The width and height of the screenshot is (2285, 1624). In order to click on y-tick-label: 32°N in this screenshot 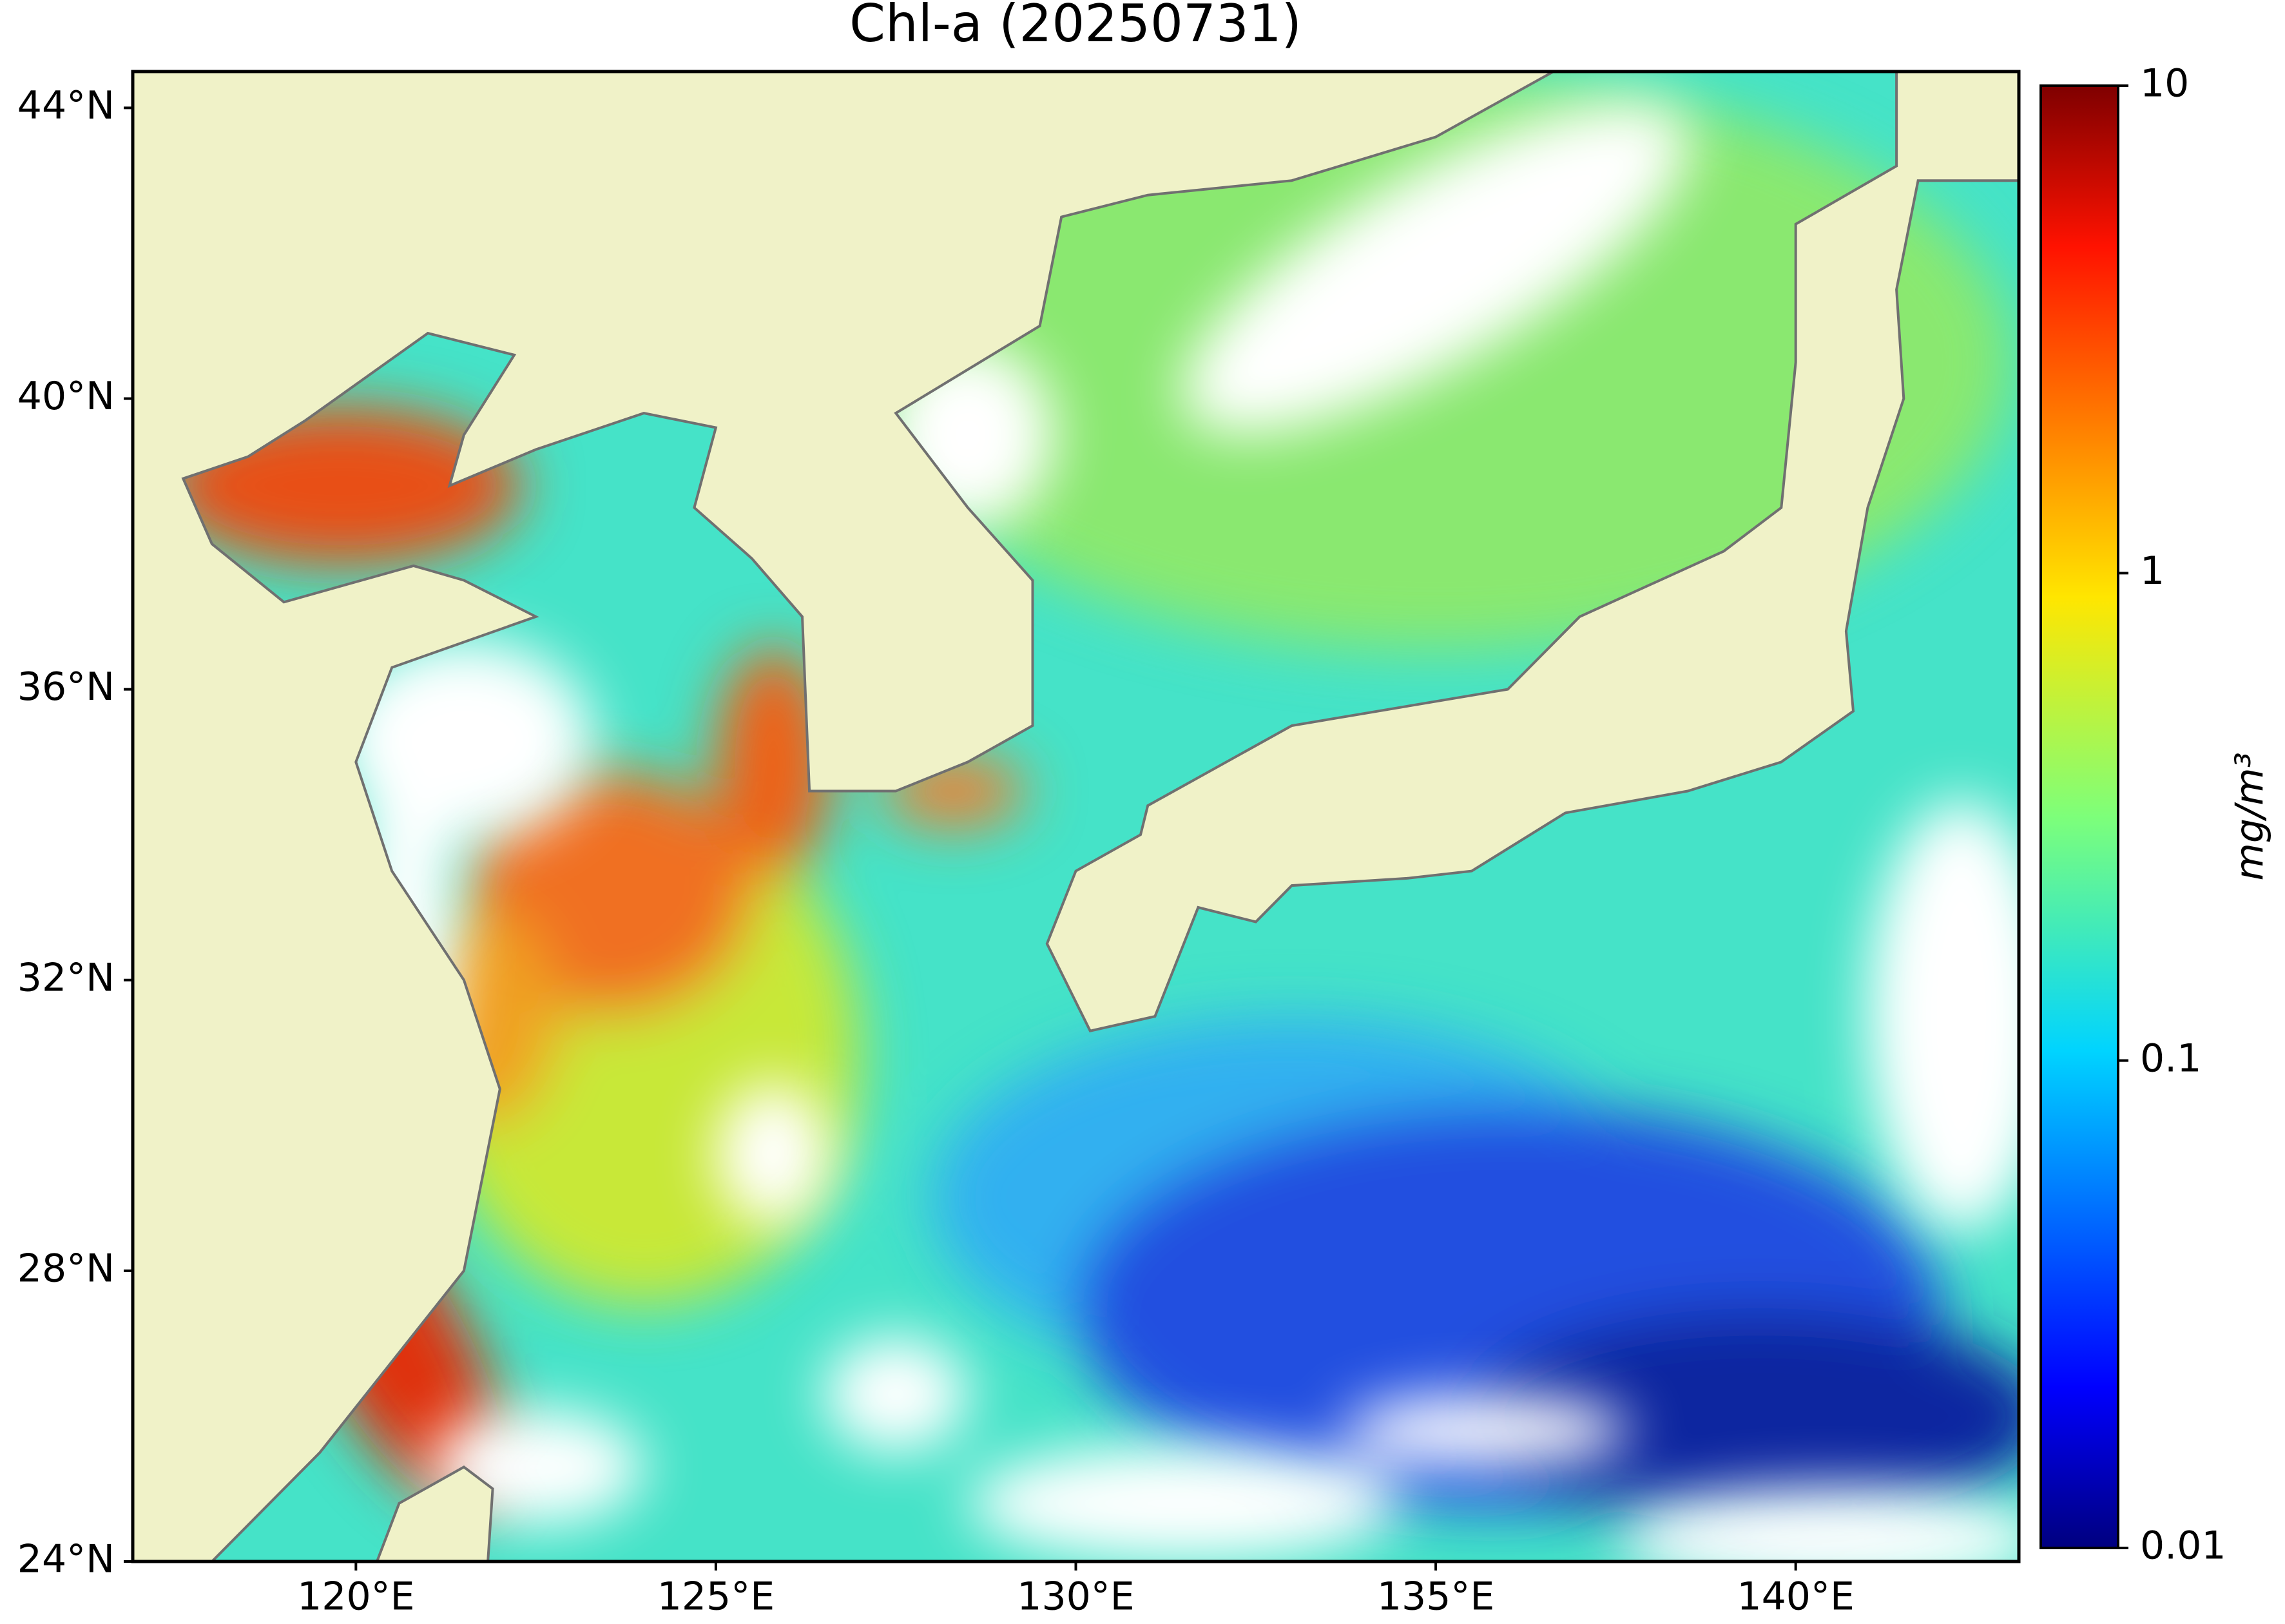, I will do `click(66, 978)`.